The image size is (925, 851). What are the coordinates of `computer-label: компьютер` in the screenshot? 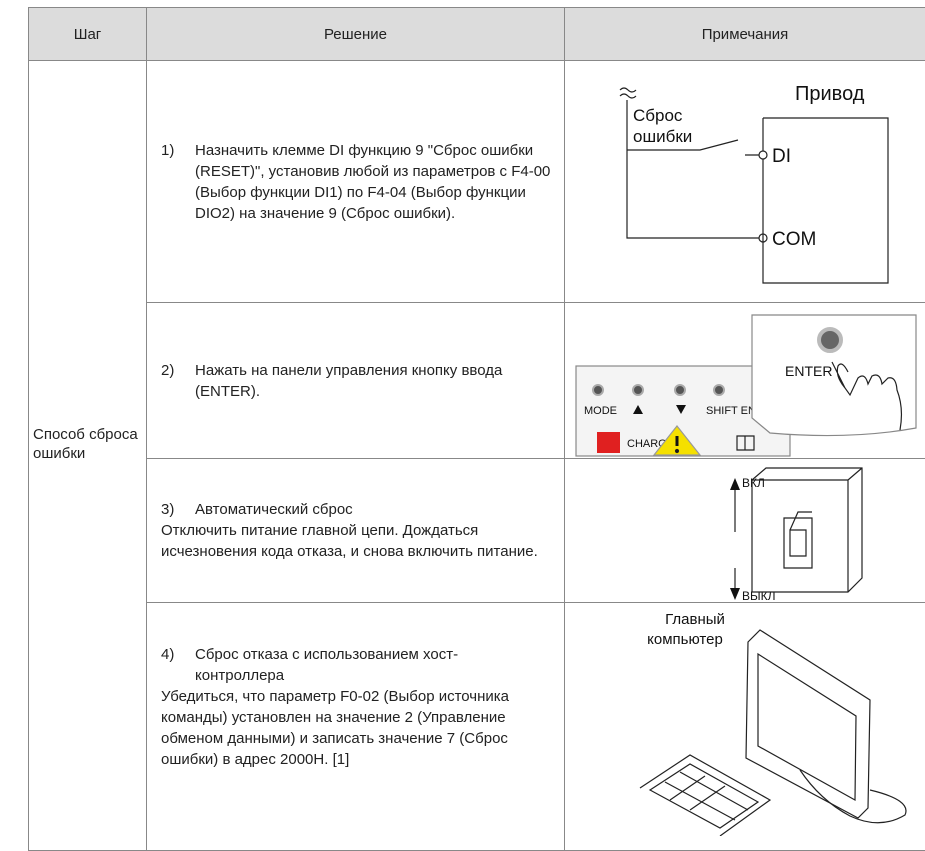 It's located at (685, 639).